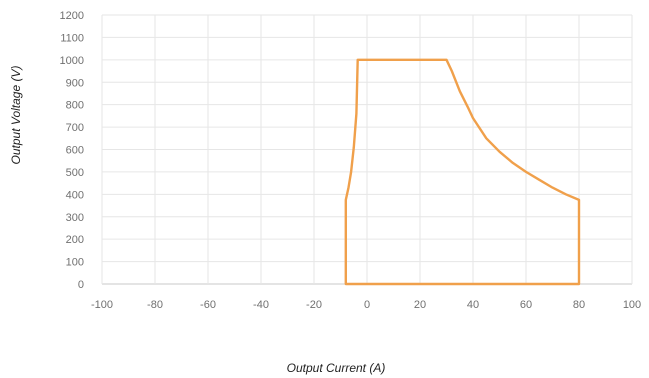  What do you see at coordinates (75, 106) in the screenshot?
I see `y-tick-label: 800` at bounding box center [75, 106].